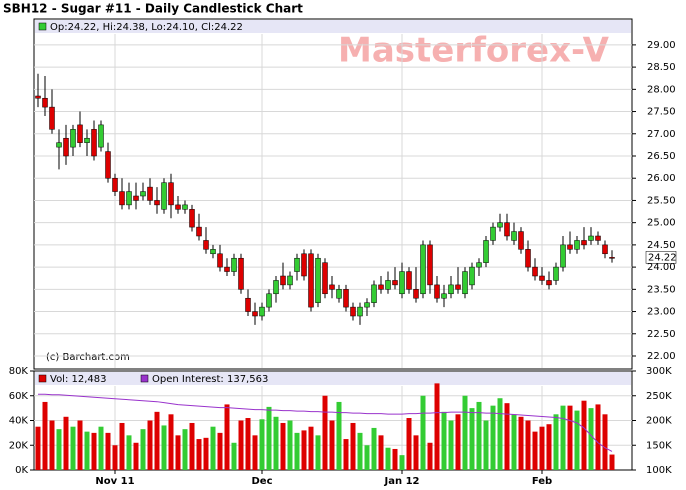 The height and width of the screenshot is (490, 686). I want to click on x-tick-label: Jan 12, so click(402, 481).